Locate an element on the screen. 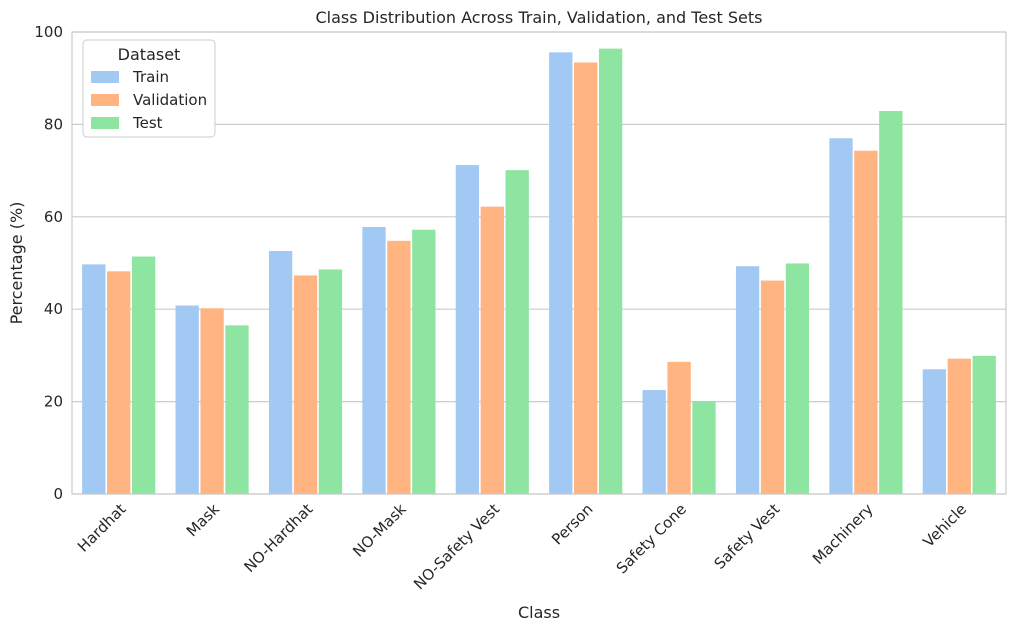 This screenshot has height=633, width=1015. bar-validation-vehicle is located at coordinates (959, 426).